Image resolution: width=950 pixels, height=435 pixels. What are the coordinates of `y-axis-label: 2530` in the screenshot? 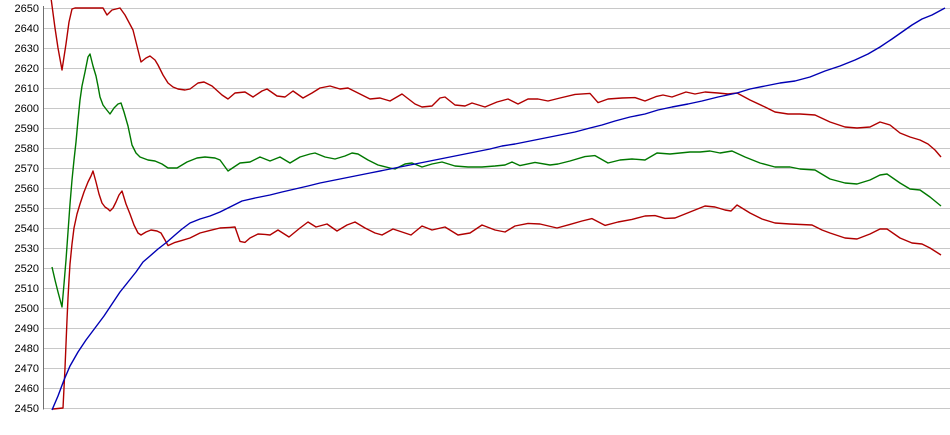 It's located at (27, 249).